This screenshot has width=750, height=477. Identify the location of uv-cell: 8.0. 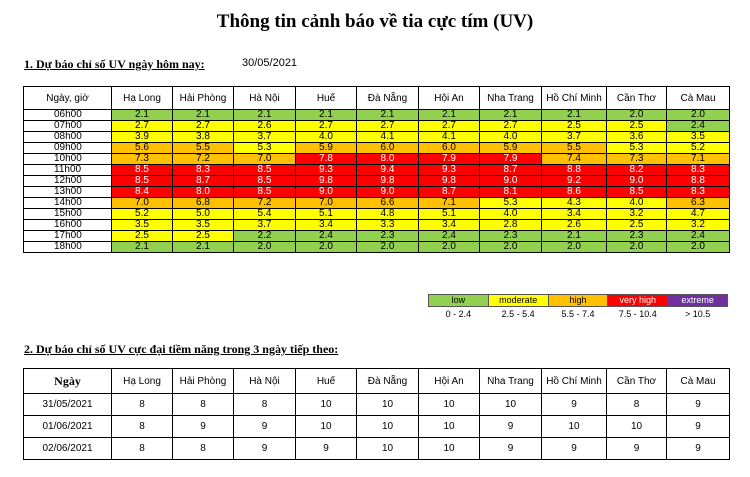
(203, 192).